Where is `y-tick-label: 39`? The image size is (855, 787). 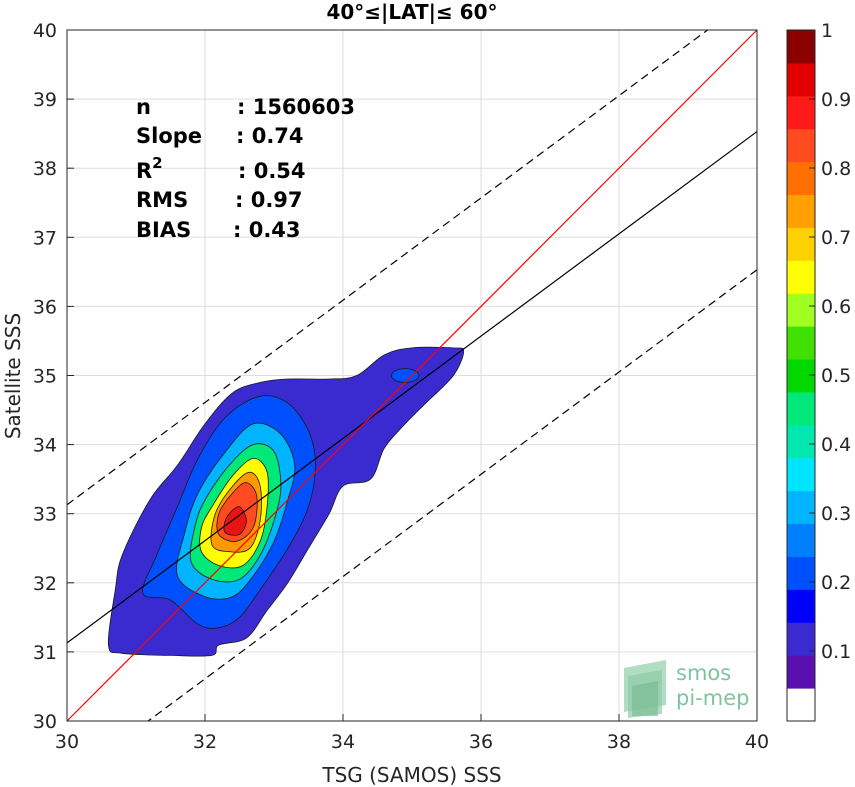
y-tick-label: 39 is located at coordinates (45, 100).